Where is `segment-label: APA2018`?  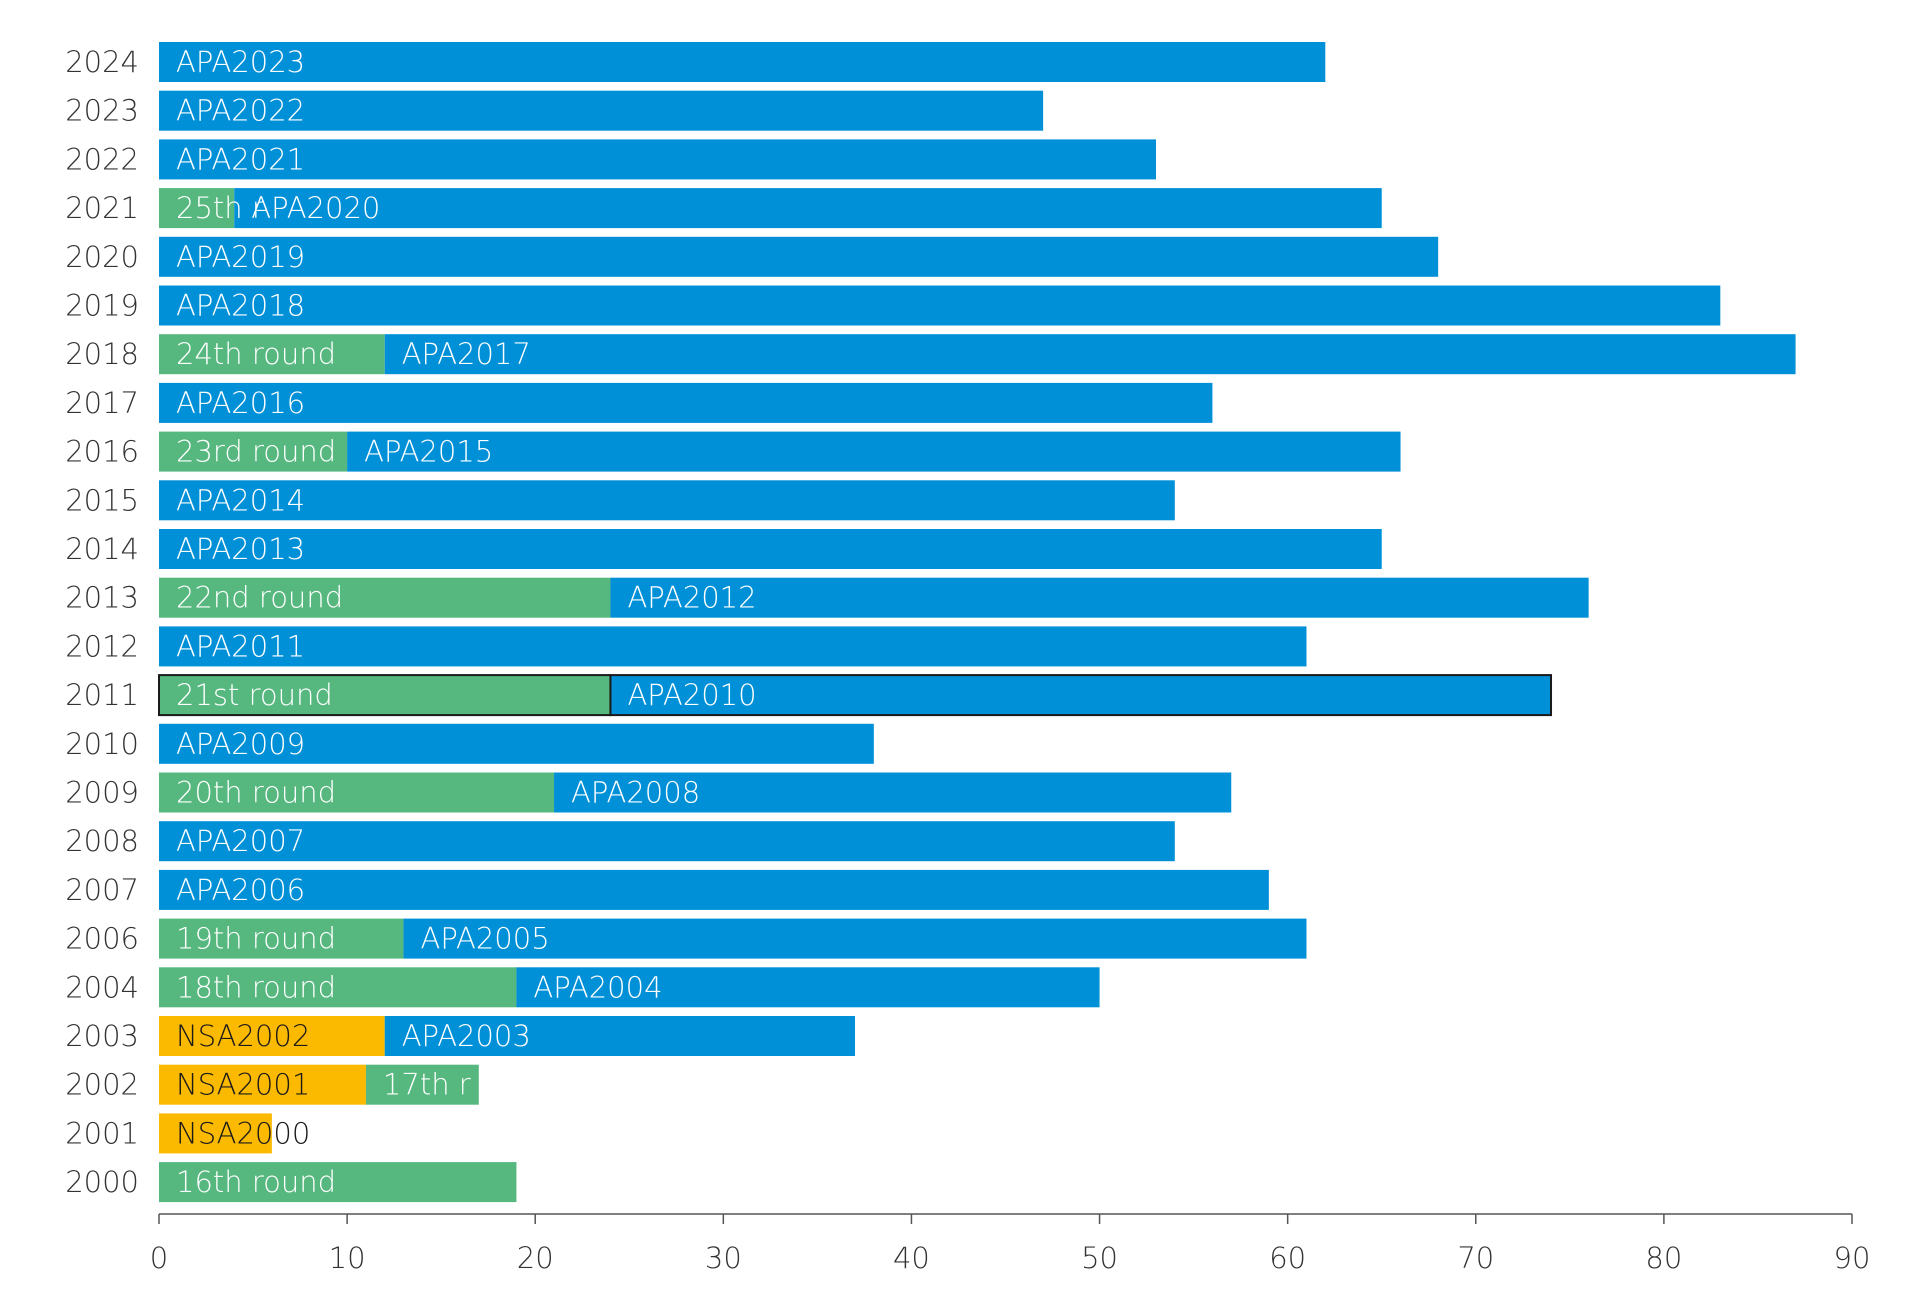
segment-label: APA2018 is located at coordinates (240, 306).